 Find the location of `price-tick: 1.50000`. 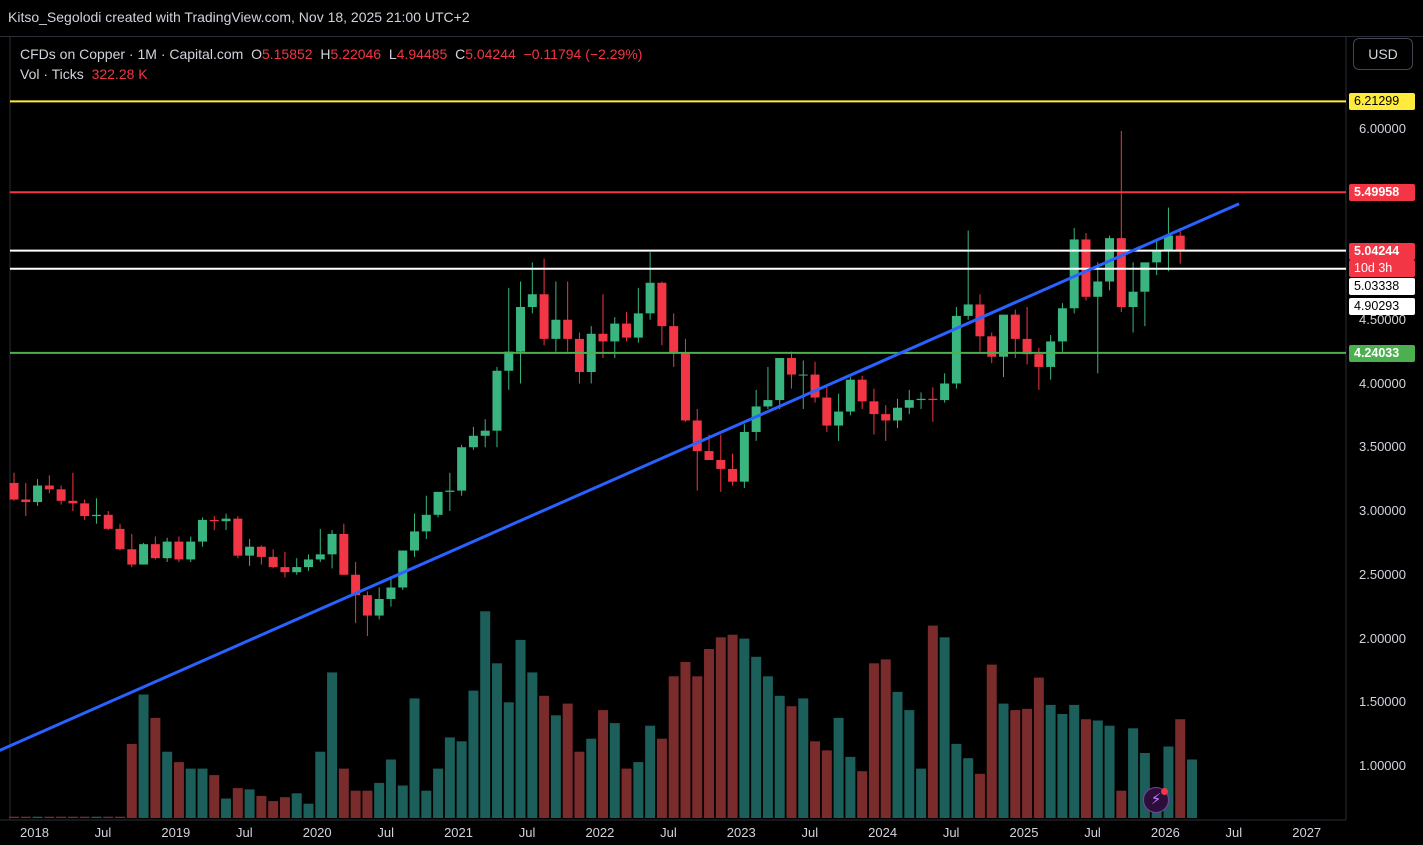

price-tick: 1.50000 is located at coordinates (1382, 702).